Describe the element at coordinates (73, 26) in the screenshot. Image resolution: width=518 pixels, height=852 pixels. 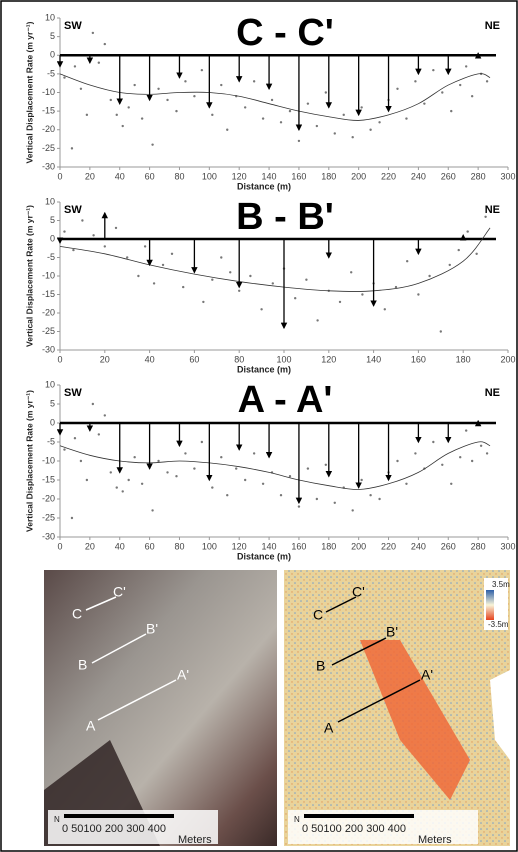
I see `left-label: SW` at that location.